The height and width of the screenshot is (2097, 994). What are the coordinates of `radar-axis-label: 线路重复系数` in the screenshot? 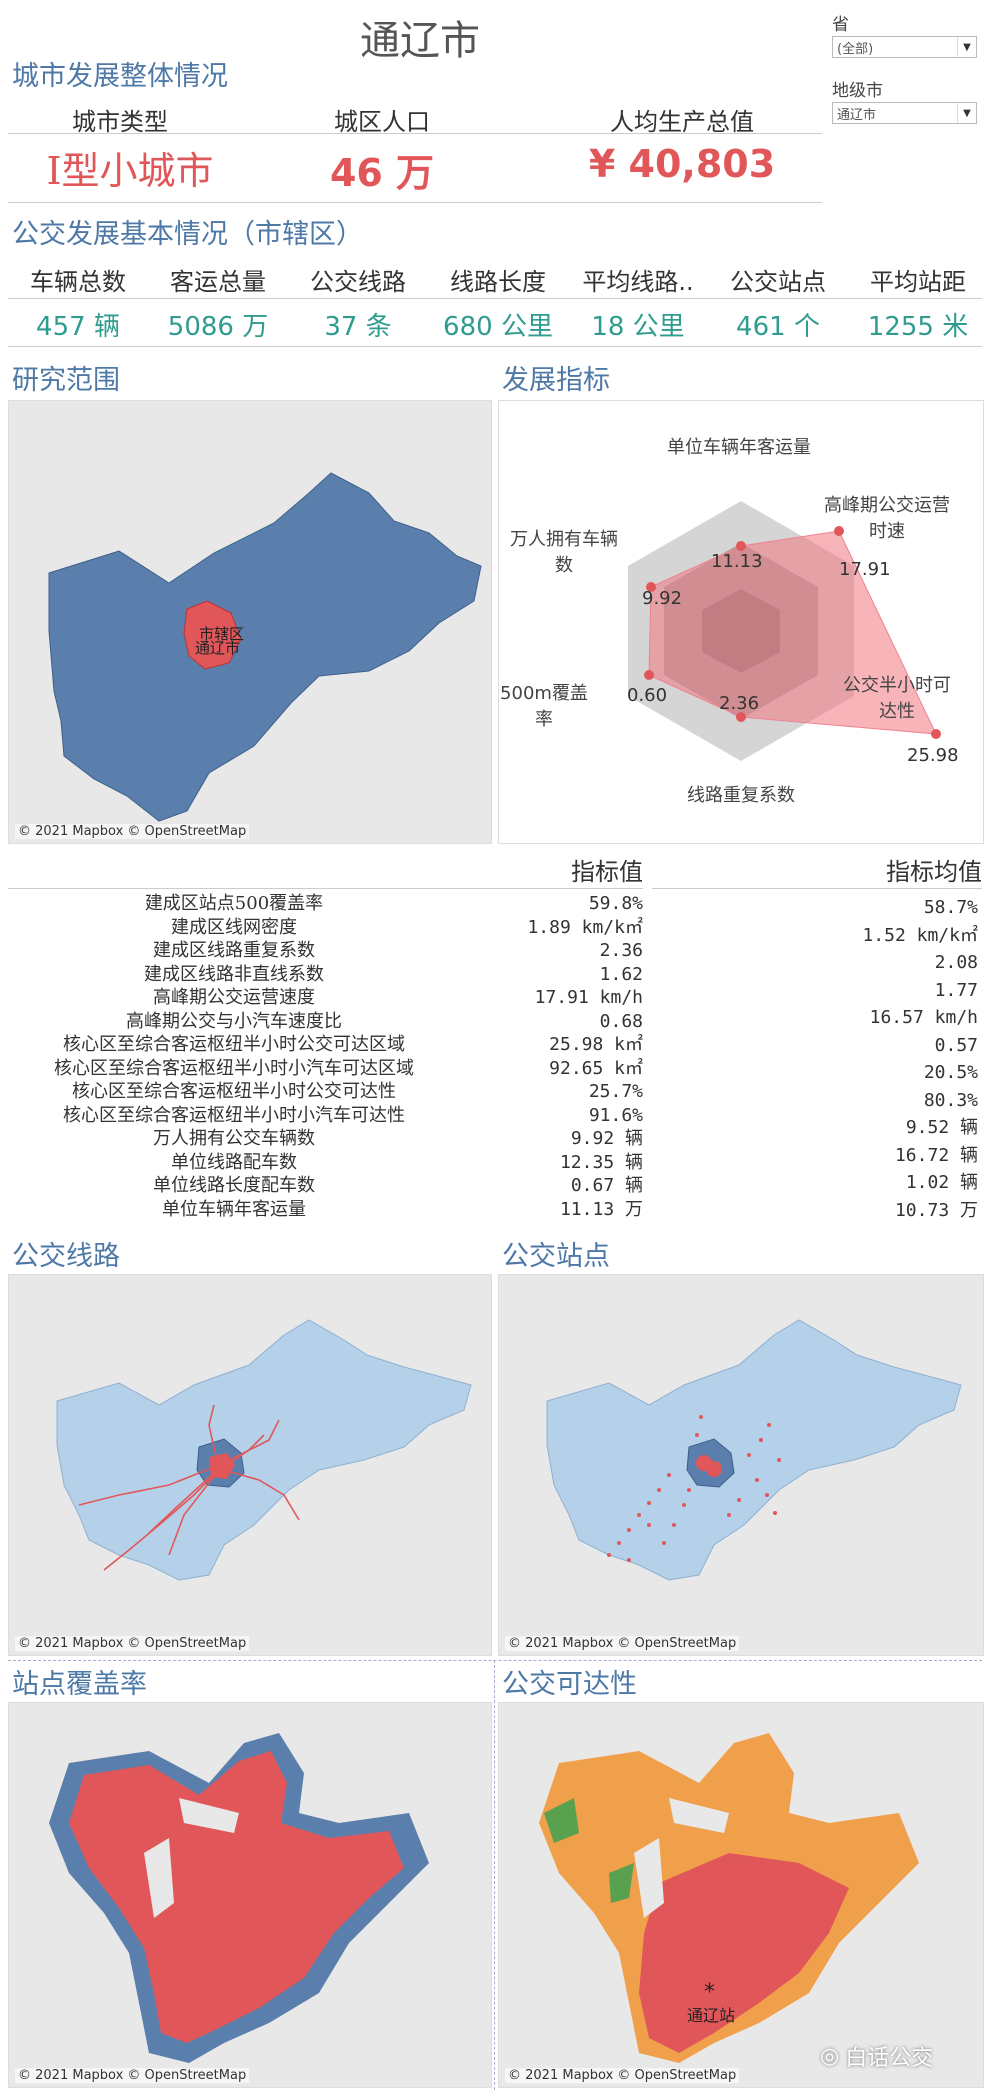 It's located at (741, 795).